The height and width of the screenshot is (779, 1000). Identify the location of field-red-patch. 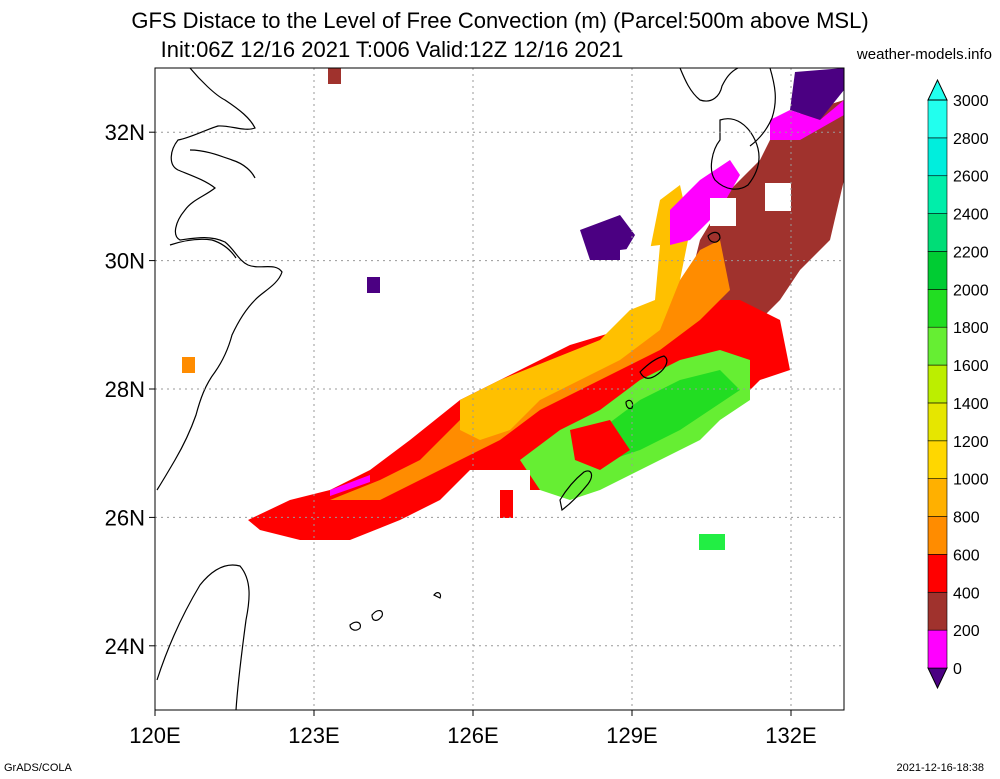
(600, 445).